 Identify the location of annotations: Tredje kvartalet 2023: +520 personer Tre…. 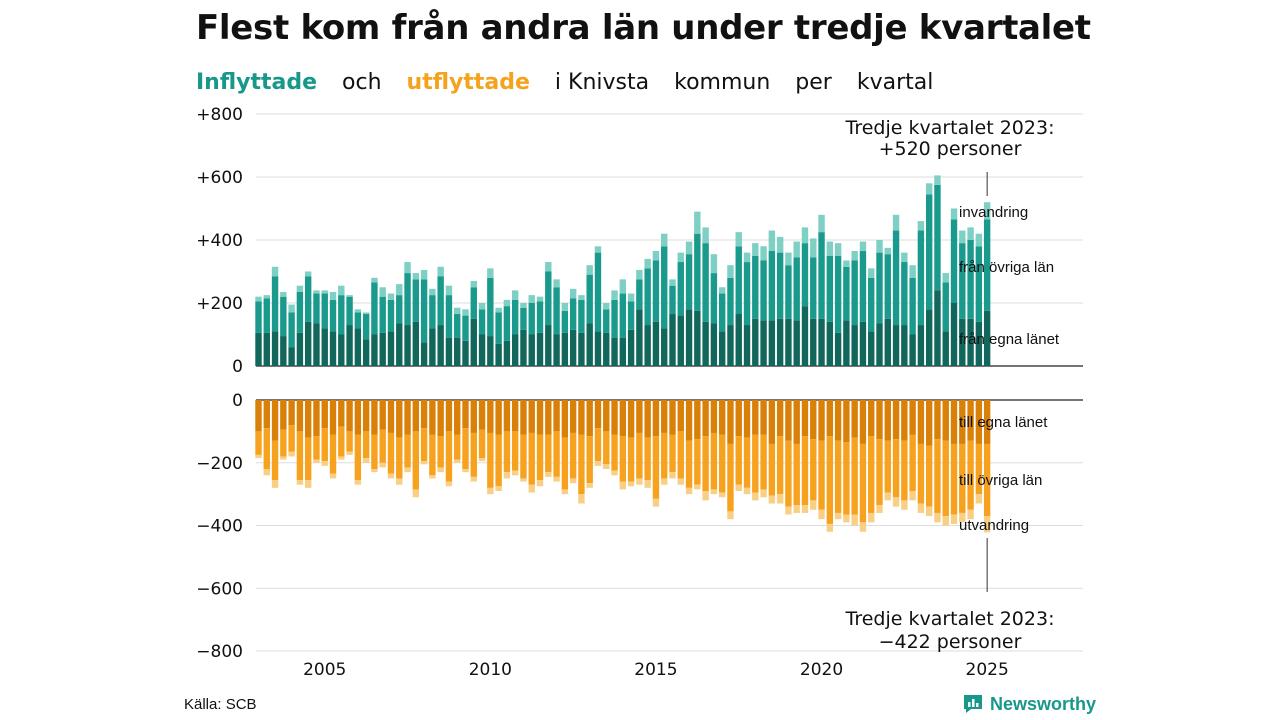
(952, 385).